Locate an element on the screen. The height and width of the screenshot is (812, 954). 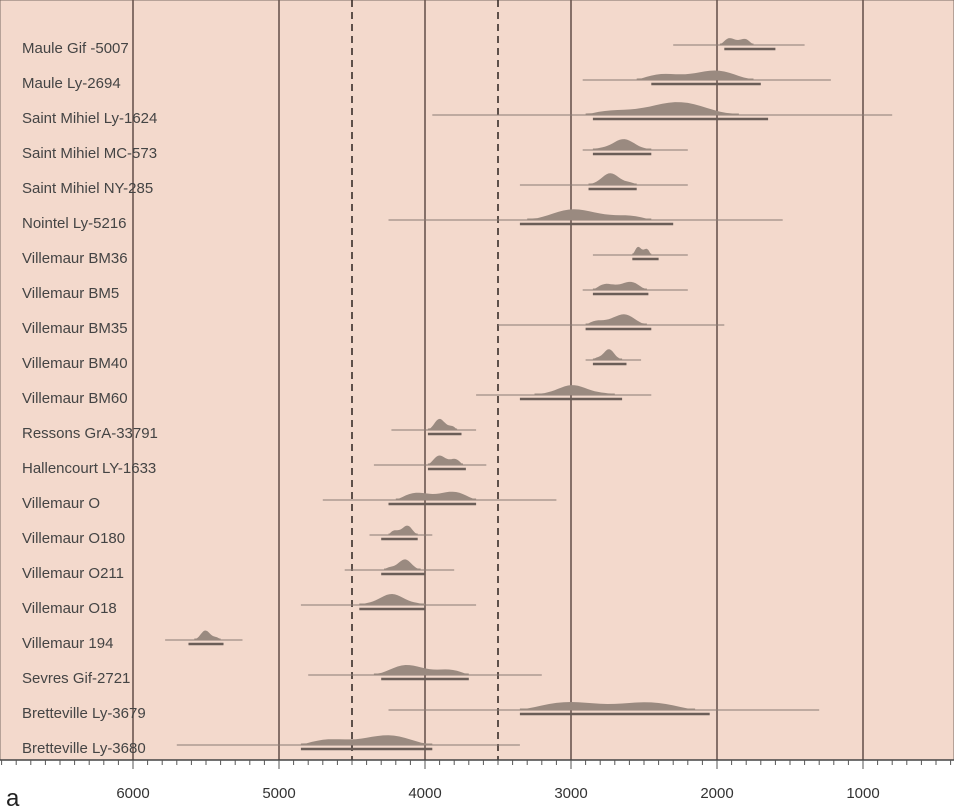
sample-label: Villemaur O211 is located at coordinates (73, 573).